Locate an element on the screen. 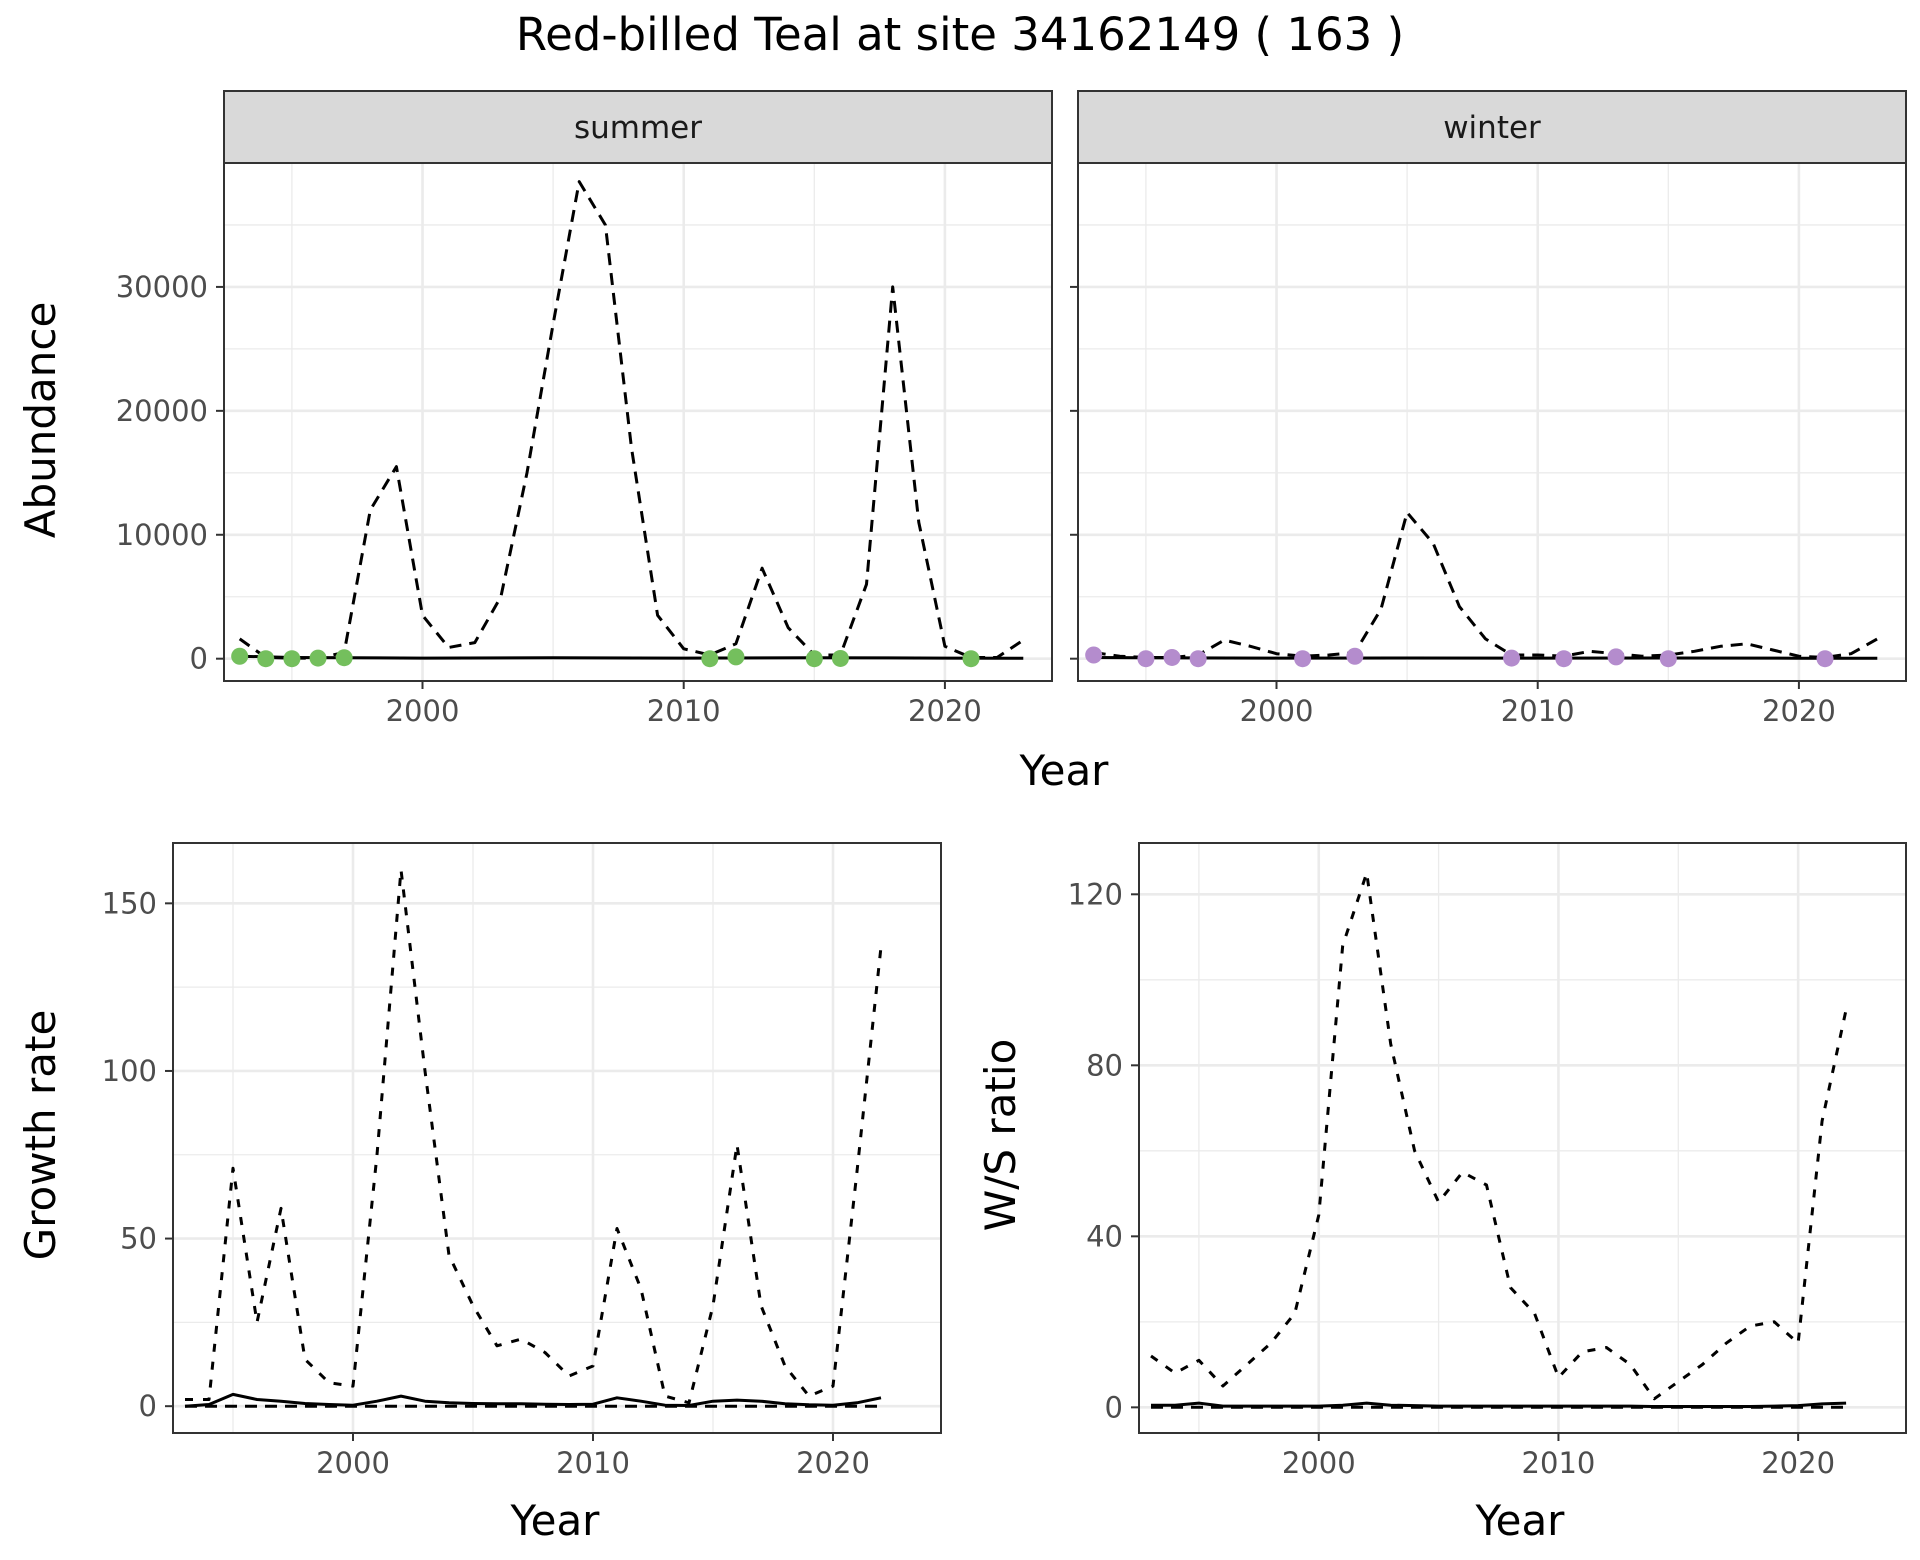 This screenshot has height=1560, width=1920. winter-x-tick-label: 2010 is located at coordinates (1538, 711).